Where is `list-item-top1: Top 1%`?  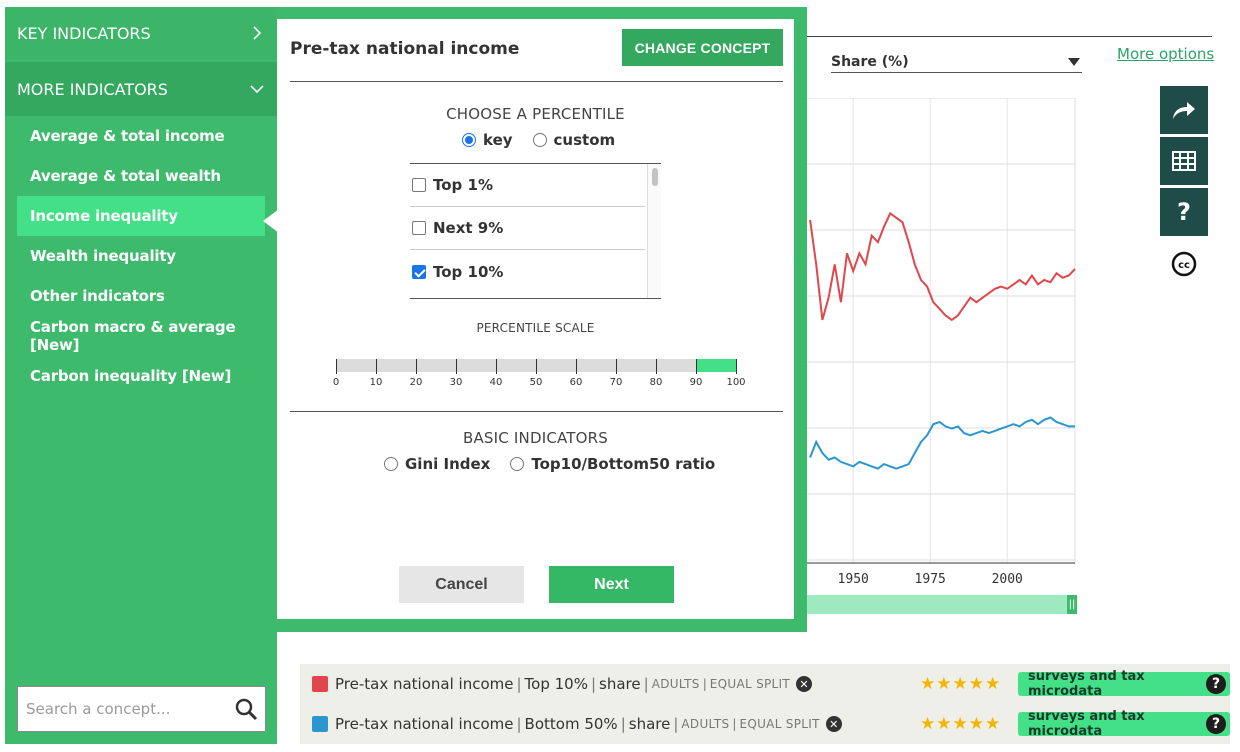
list-item-top1: Top 1% is located at coordinates (527, 185).